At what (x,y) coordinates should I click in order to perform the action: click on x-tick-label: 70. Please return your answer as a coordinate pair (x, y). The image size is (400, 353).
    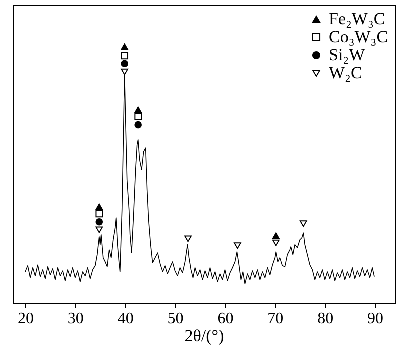
    Looking at the image, I should click on (276, 319).